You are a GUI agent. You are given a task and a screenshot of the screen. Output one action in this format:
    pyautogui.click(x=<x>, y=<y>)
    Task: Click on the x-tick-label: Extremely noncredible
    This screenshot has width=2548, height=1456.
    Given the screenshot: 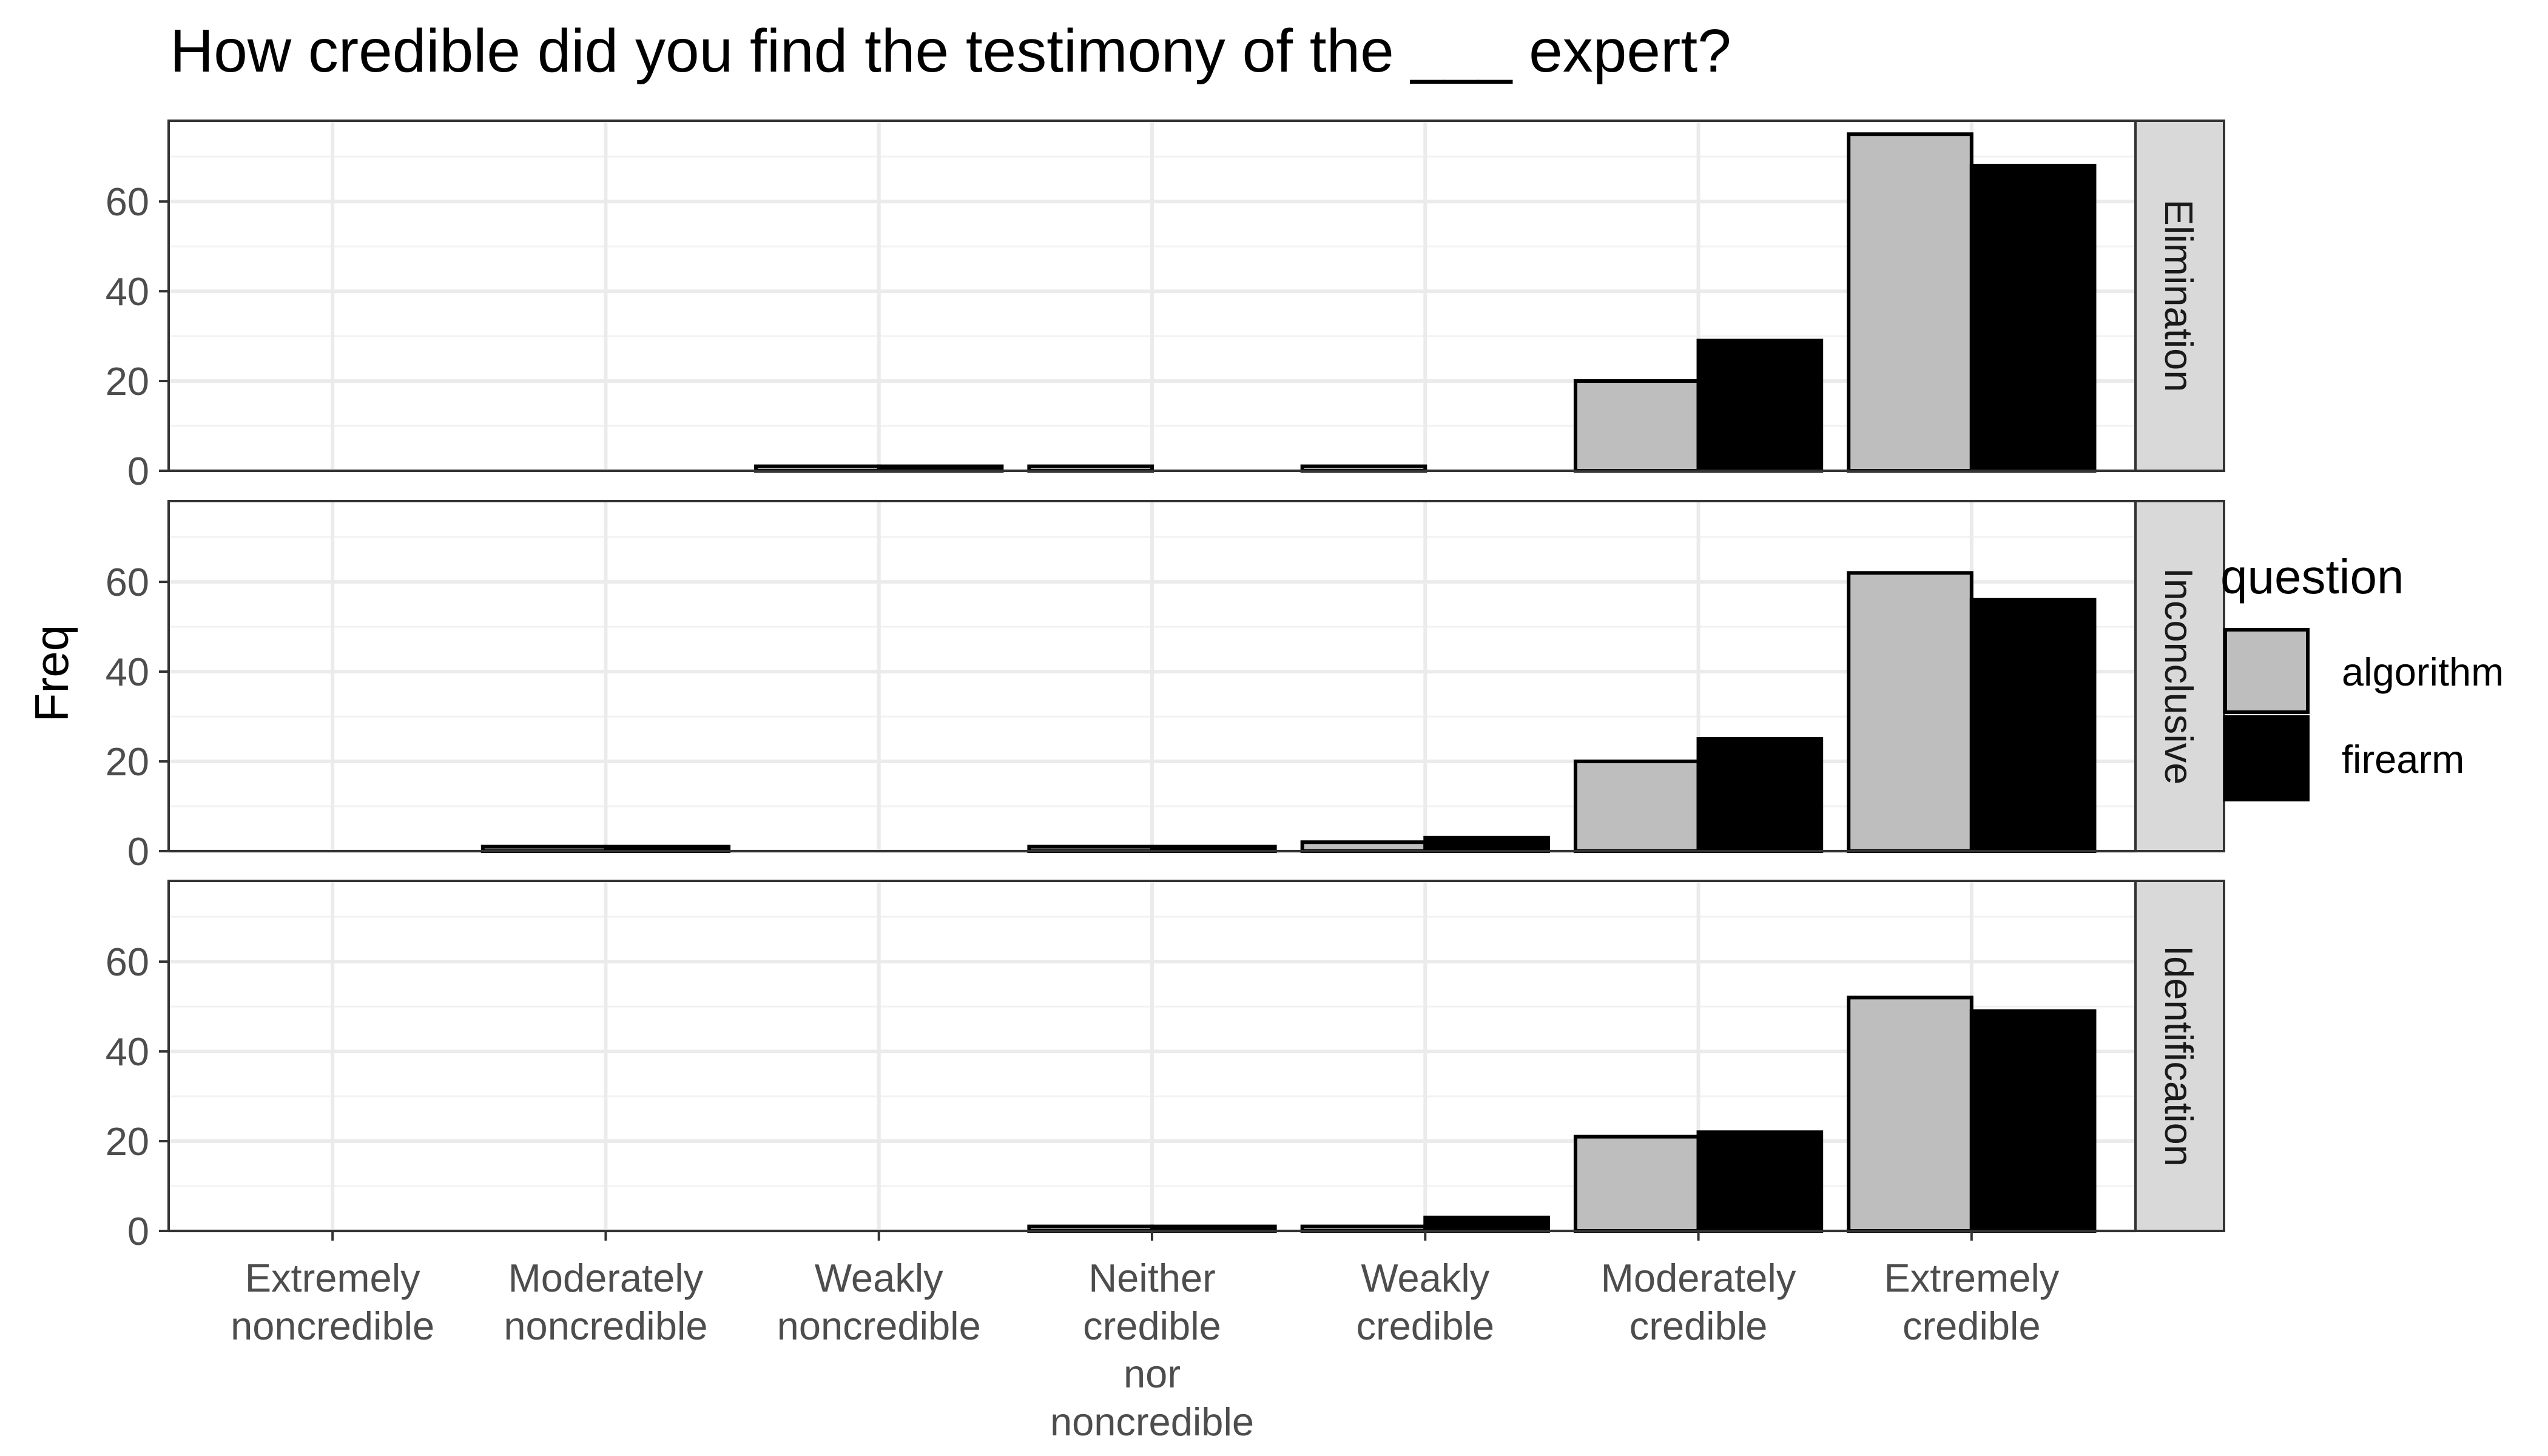 What is the action you would take?
    pyautogui.click(x=332, y=1302)
    